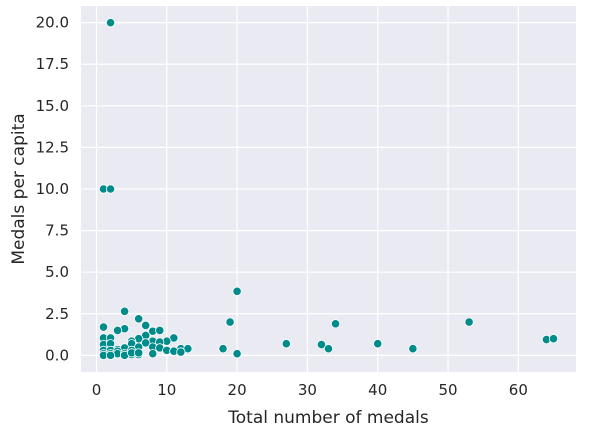  I want to click on y-tick-label: 10.0, so click(52, 189).